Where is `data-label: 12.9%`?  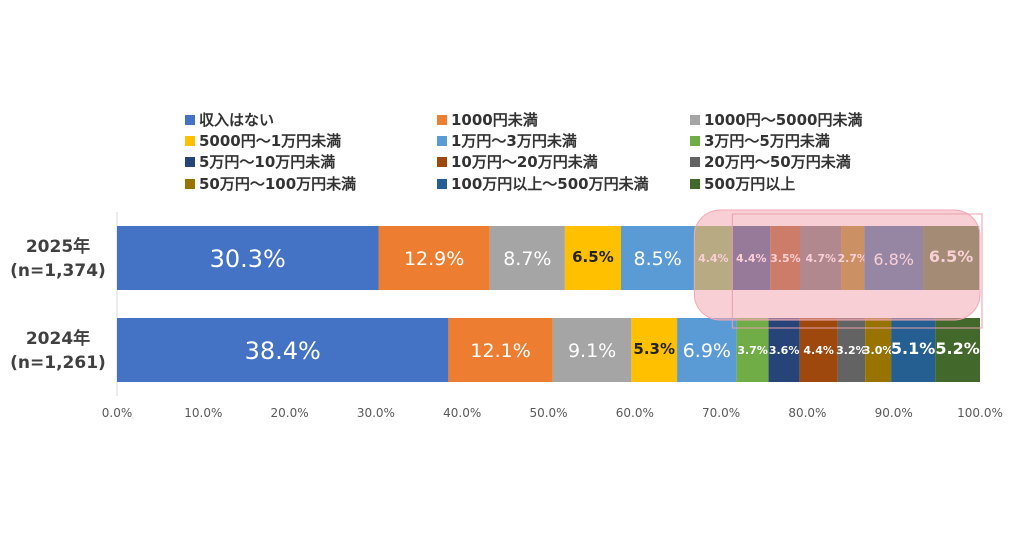
data-label: 12.9% is located at coordinates (434, 259).